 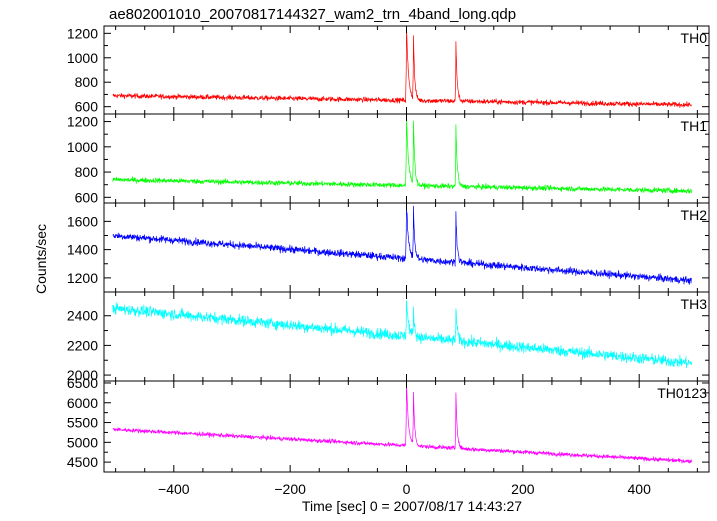 What do you see at coordinates (41, 259) in the screenshot?
I see `y-axis-title: Counts/sec` at bounding box center [41, 259].